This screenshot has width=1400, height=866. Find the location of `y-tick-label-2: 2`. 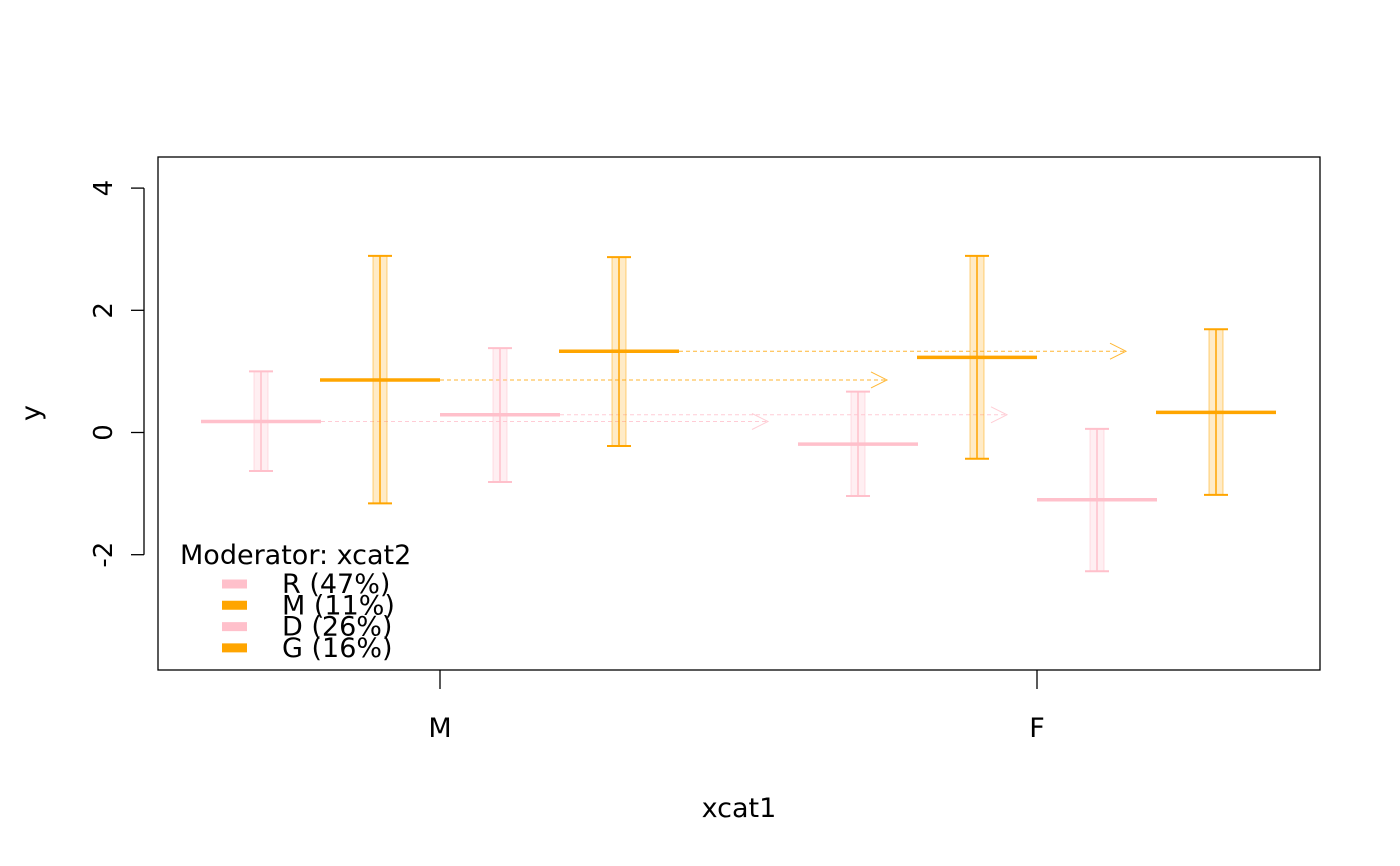

y-tick-label-2: 2 is located at coordinates (104, 310).